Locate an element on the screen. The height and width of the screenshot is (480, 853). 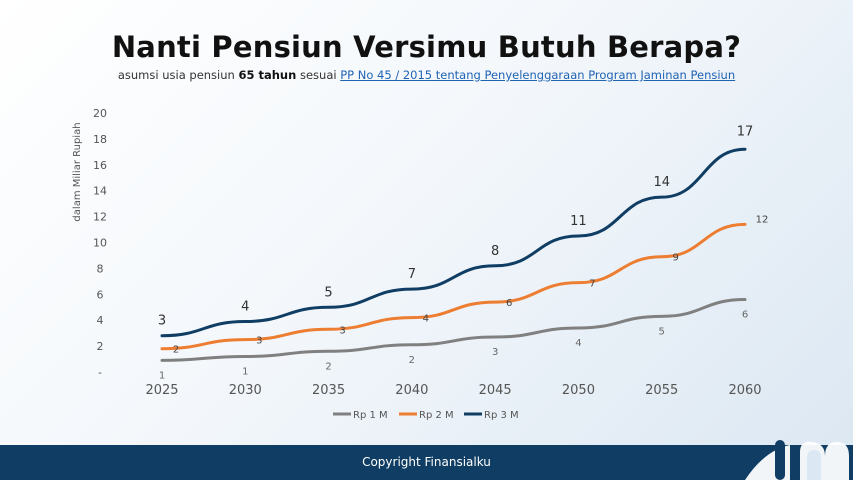
copyright-text: Copyright Finansialku is located at coordinates (426, 462).